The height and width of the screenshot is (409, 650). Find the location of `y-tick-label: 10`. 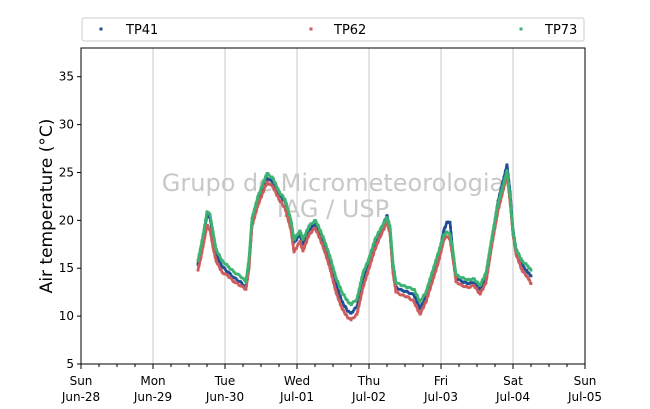

y-tick-label: 10 is located at coordinates (66, 316).